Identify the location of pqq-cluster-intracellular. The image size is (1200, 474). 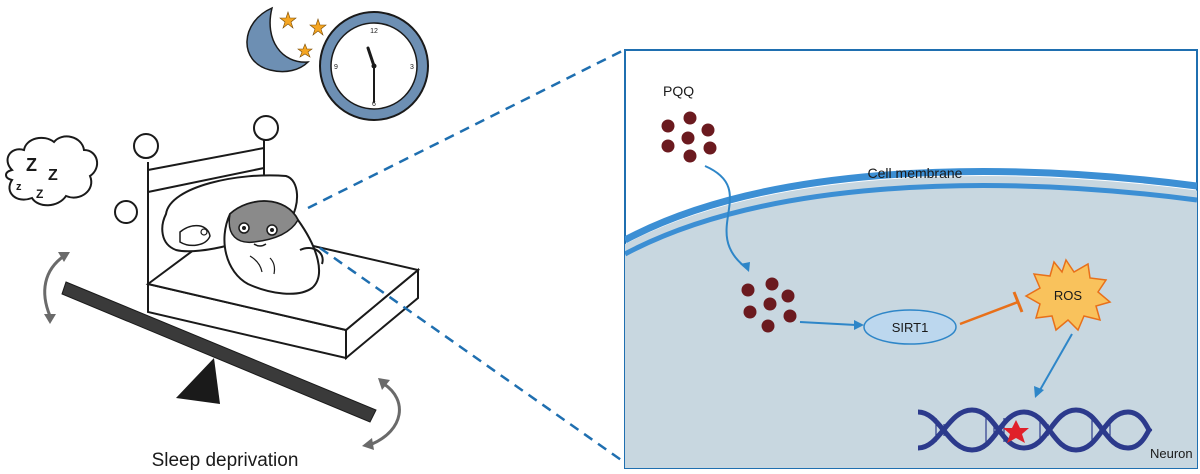
(769, 305).